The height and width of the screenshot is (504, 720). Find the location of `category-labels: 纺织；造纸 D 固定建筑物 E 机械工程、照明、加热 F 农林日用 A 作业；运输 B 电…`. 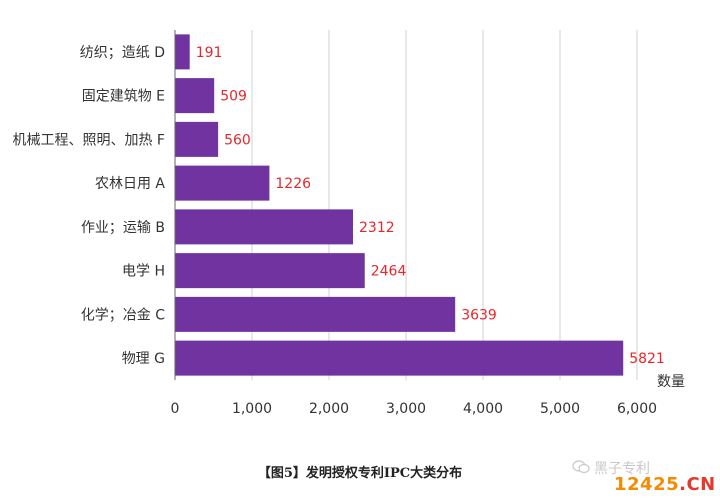

category-labels: 纺织；造纸 D 固定建筑物 E 机械工程、照明、加热 F 农林日用 A 作业；运输 B 电… is located at coordinates (88, 206).